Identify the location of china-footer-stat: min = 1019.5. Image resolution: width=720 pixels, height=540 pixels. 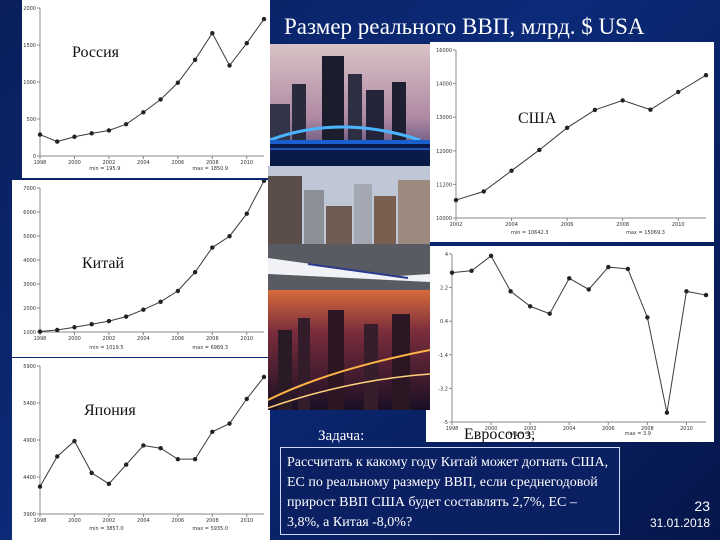
(106, 348).